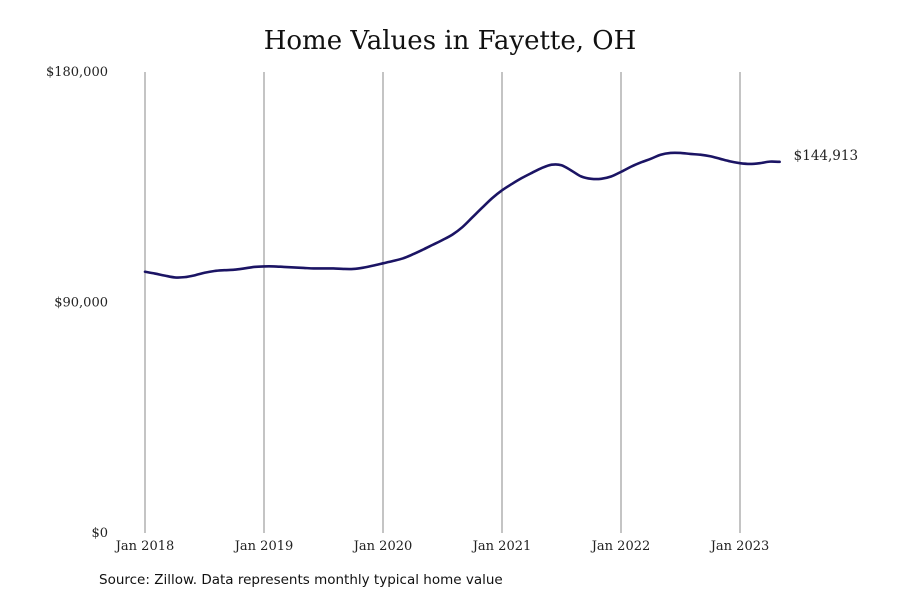  I want to click on x-tick-label: Jan 2022, so click(620, 546).